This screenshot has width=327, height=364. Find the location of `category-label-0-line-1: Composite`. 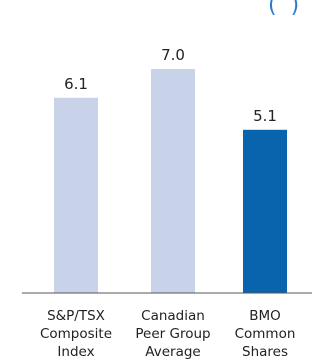

category-label-0-line-1: Composite is located at coordinates (76, 334).